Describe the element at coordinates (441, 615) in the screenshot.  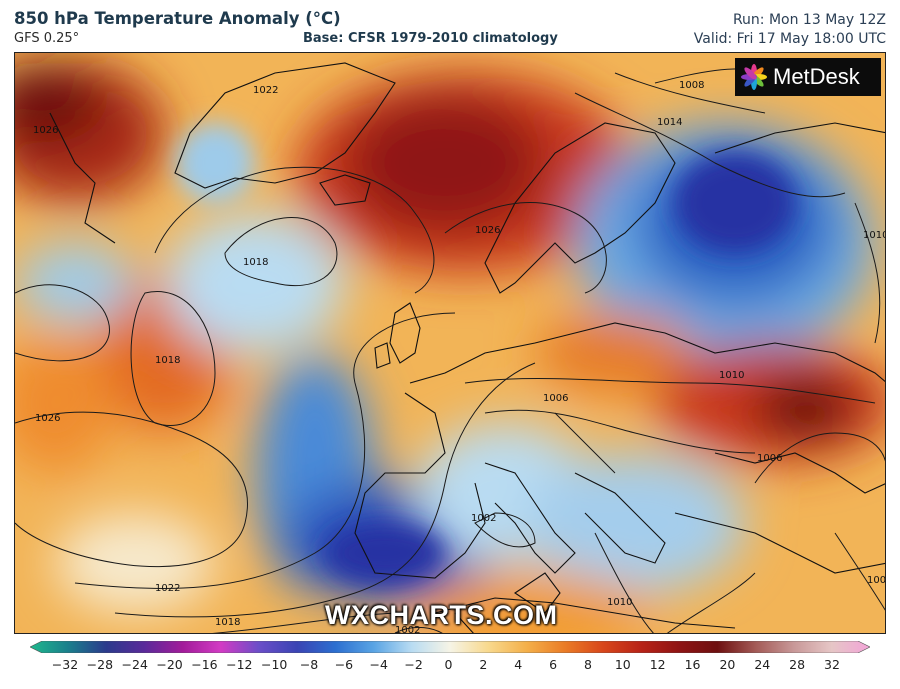
I see `wxcharts-watermark: WXCHARTS.COM` at that location.